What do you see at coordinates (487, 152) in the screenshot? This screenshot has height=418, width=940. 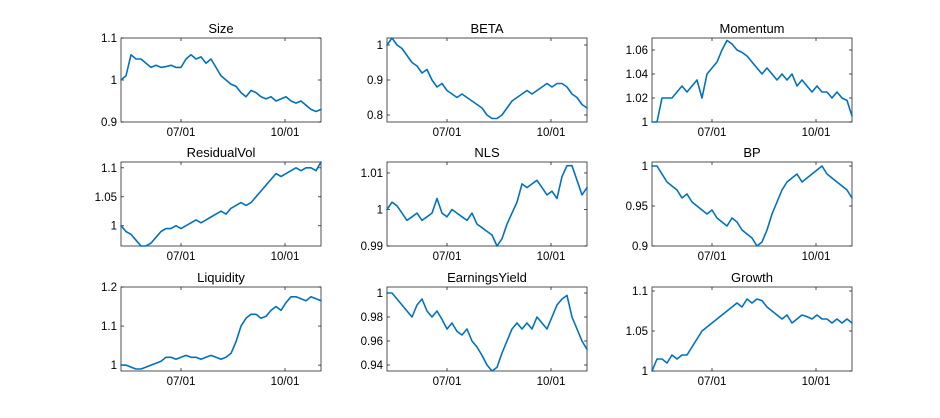 I see `chart-title: NLS` at bounding box center [487, 152].